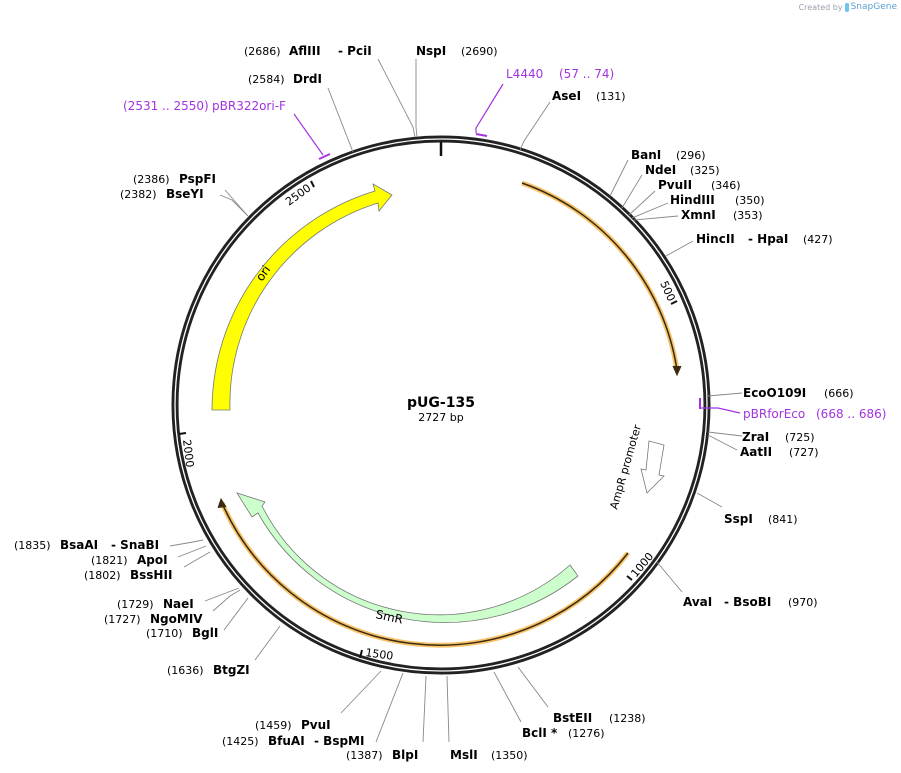 The width and height of the screenshot is (901, 773). What do you see at coordinates (286, 741) in the screenshot?
I see `svg-text: BfuAI` at bounding box center [286, 741].